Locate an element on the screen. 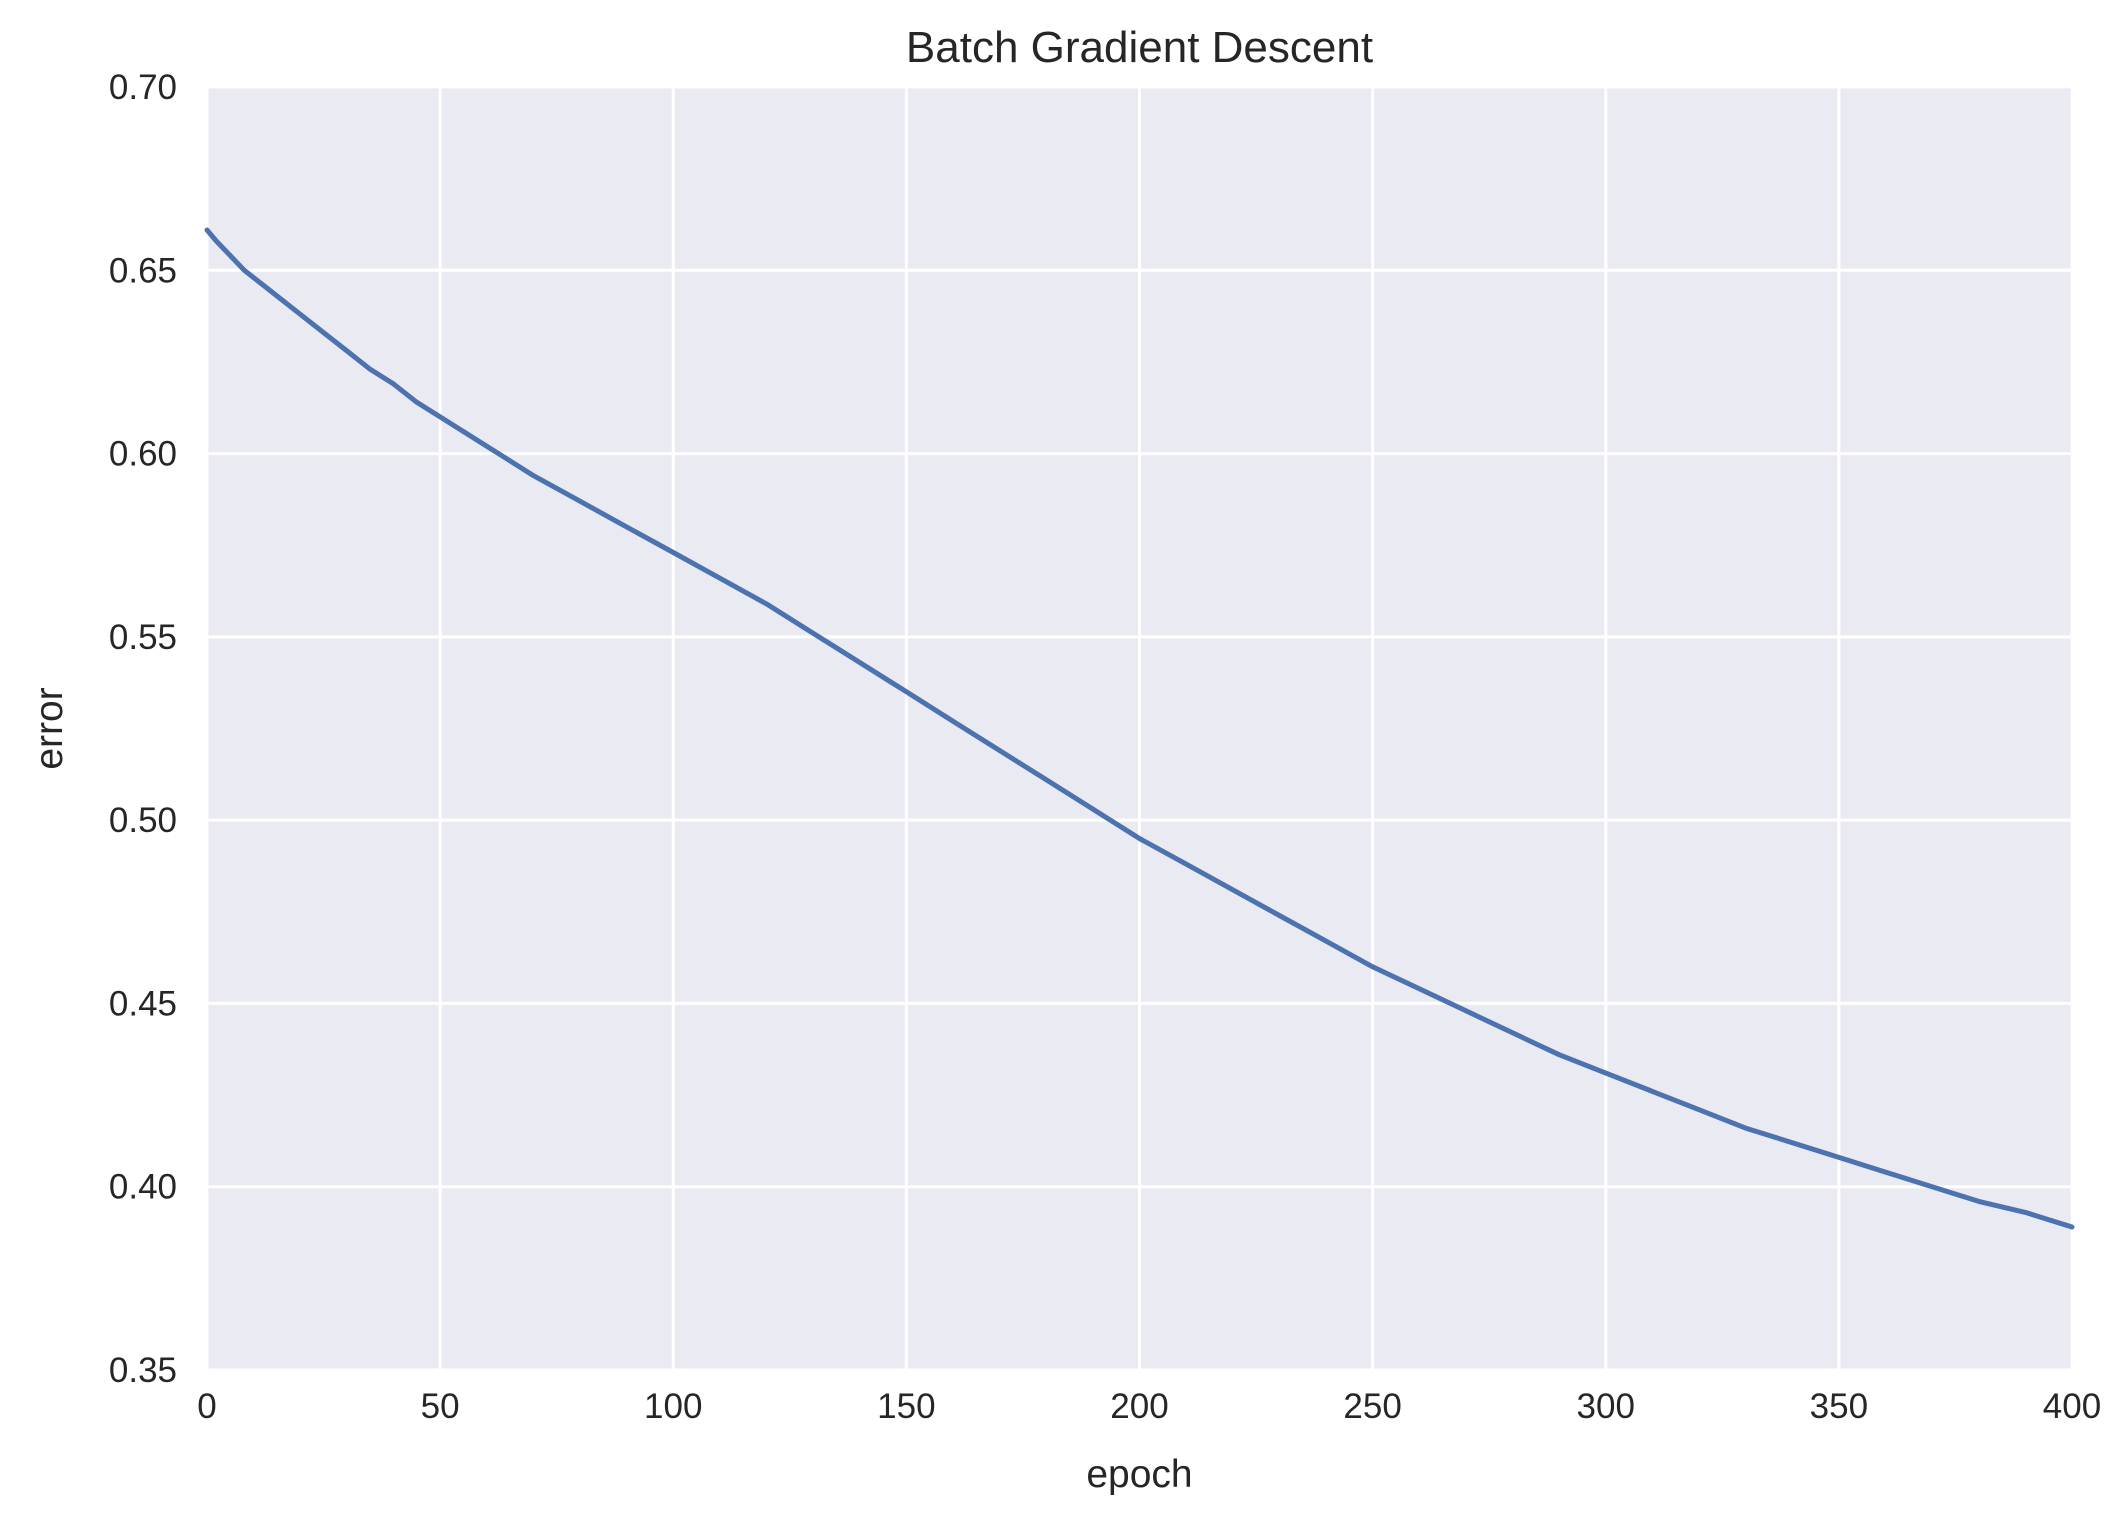  x-tick-label: 50 is located at coordinates (440, 1406).